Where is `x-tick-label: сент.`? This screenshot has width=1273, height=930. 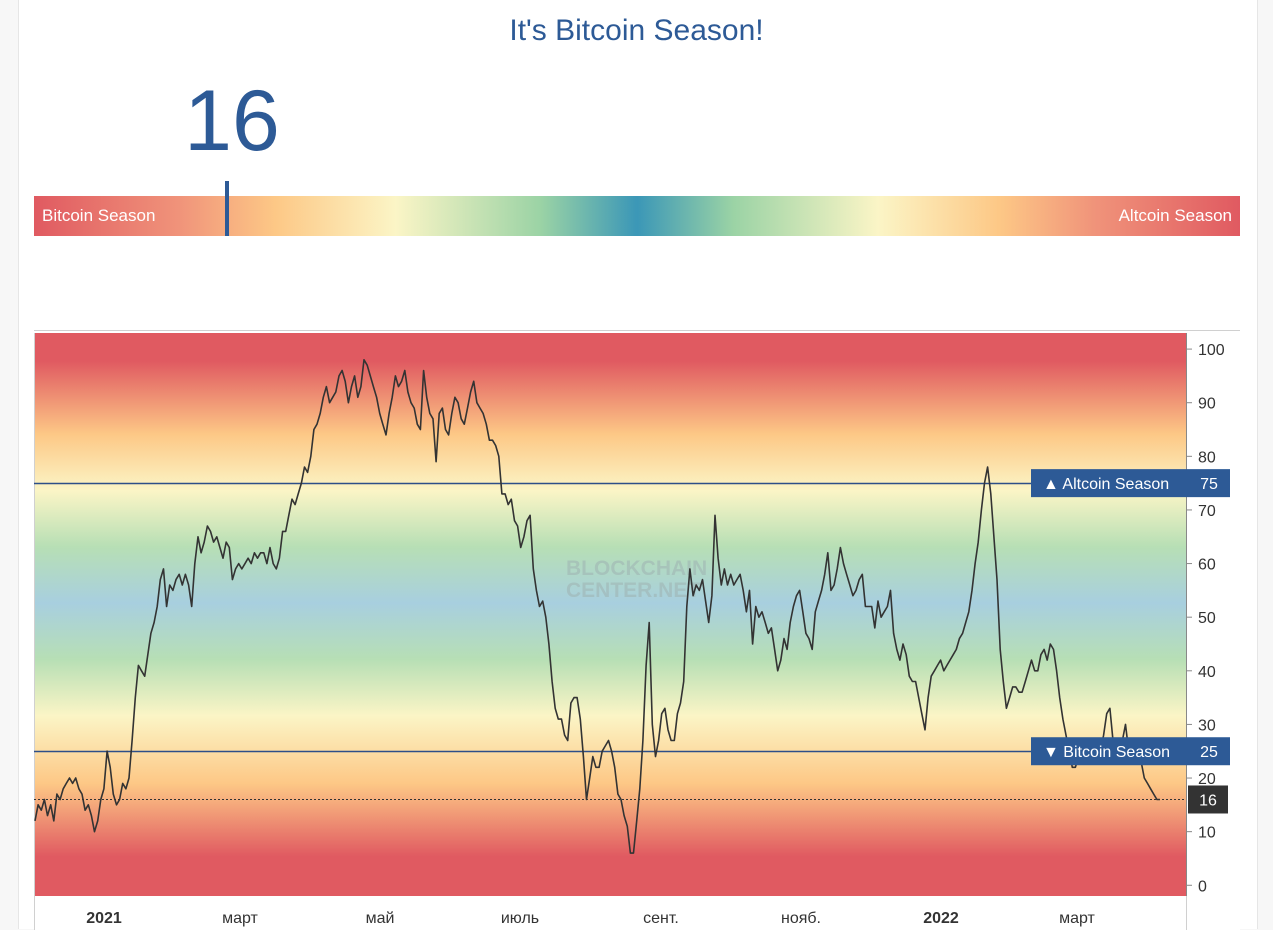 x-tick-label: сент. is located at coordinates (661, 918).